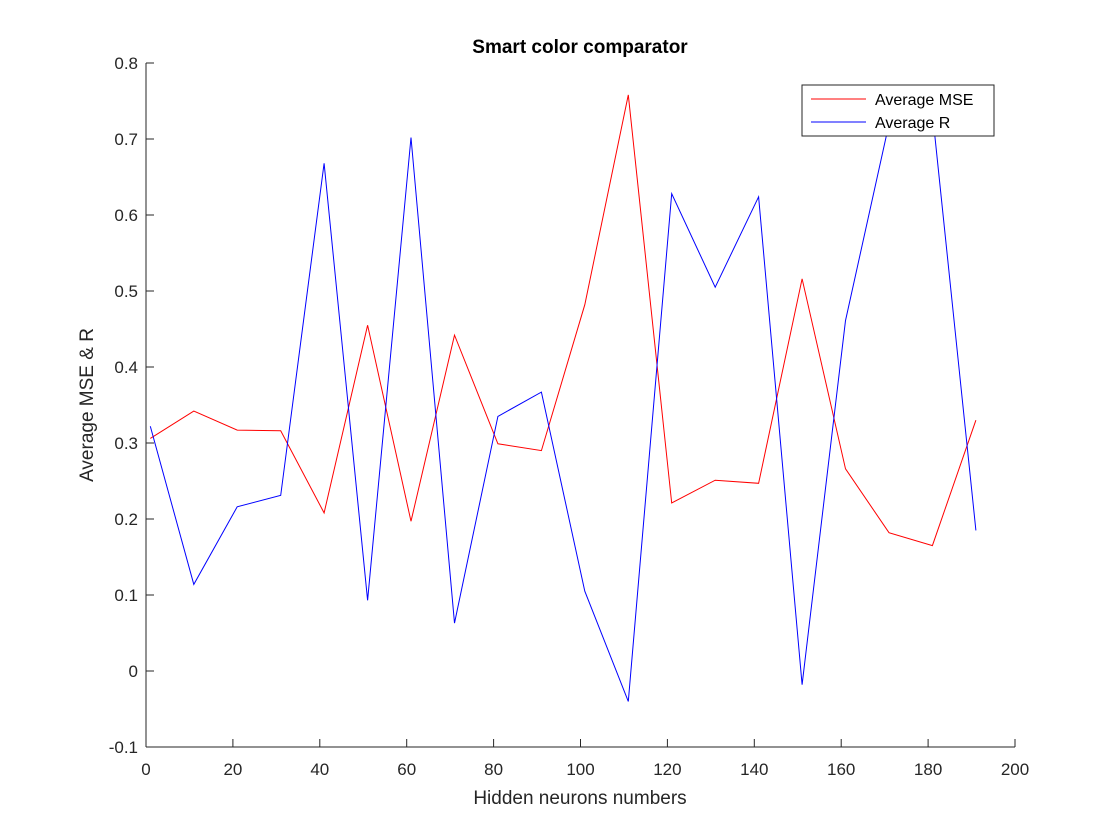  I want to click on x-tick-label: 60, so click(406, 769).